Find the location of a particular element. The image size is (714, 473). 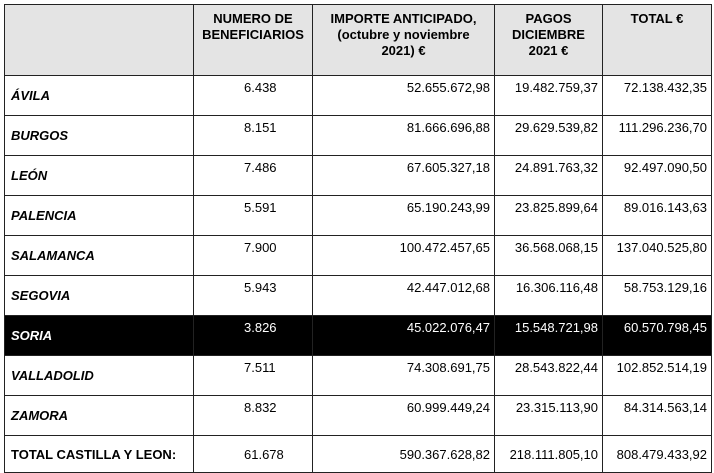

row-label: SORIA is located at coordinates (99, 335).